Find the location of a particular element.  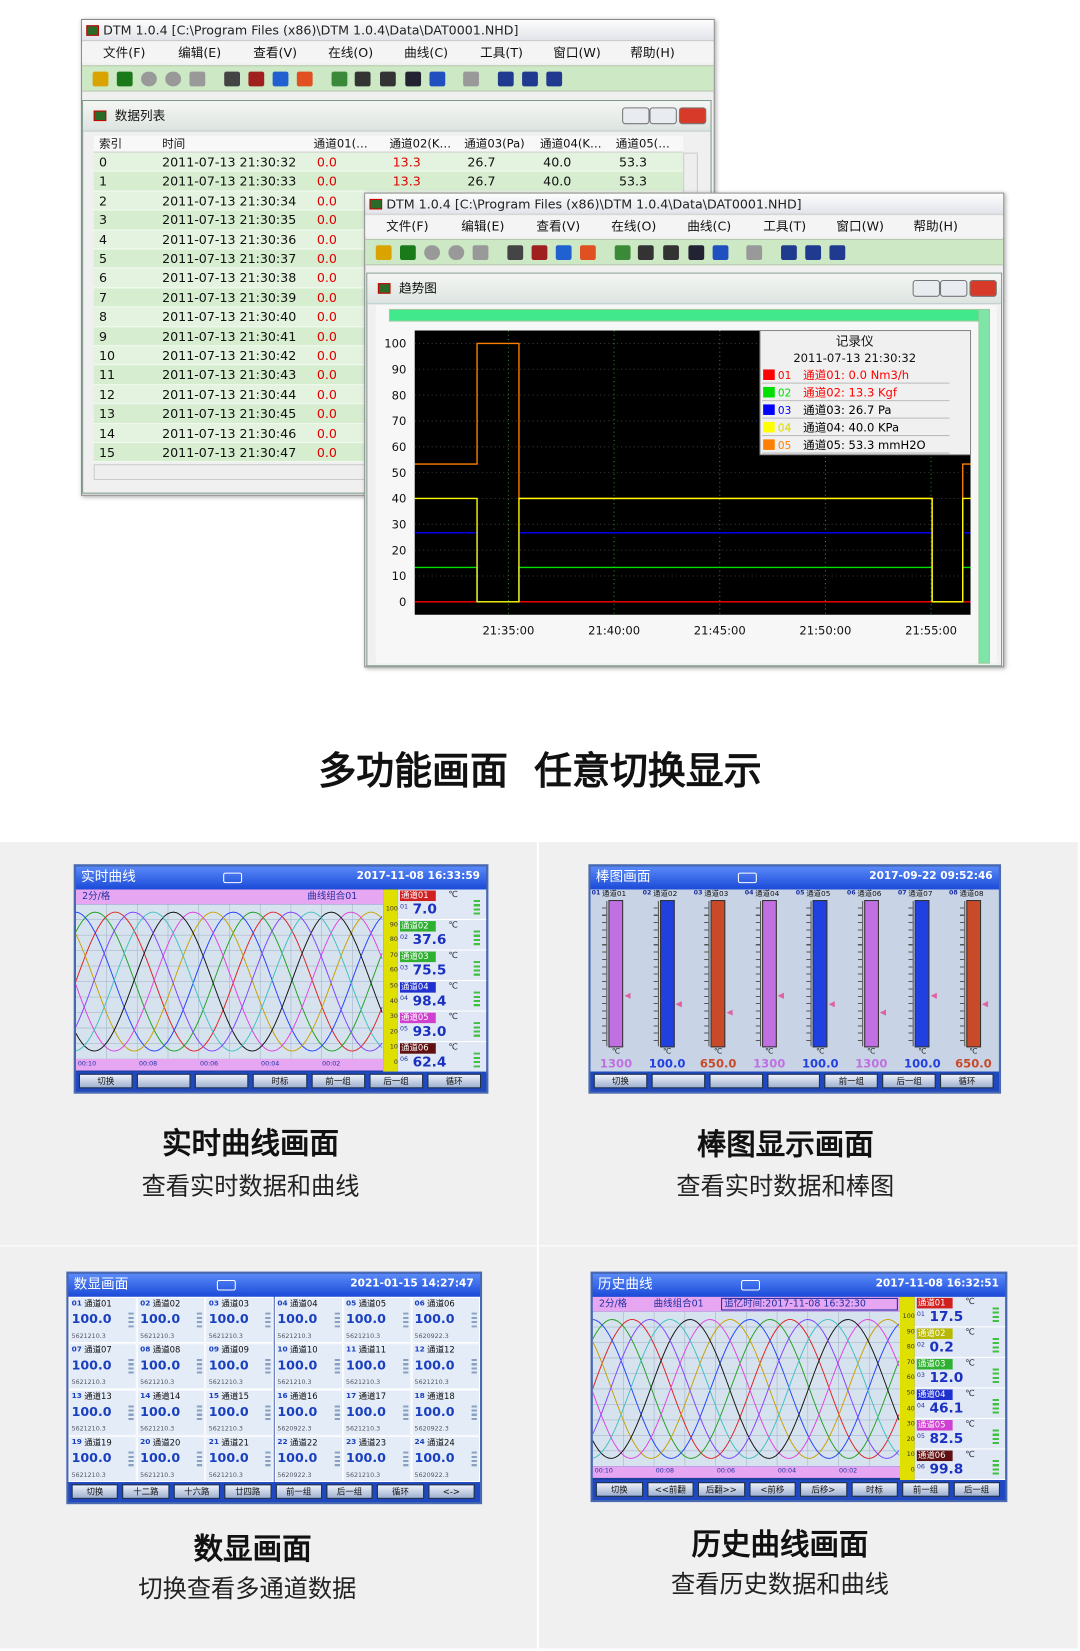

channel-cell: 01 通道01 100.0 5621210.3 is located at coordinates (103, 1320).